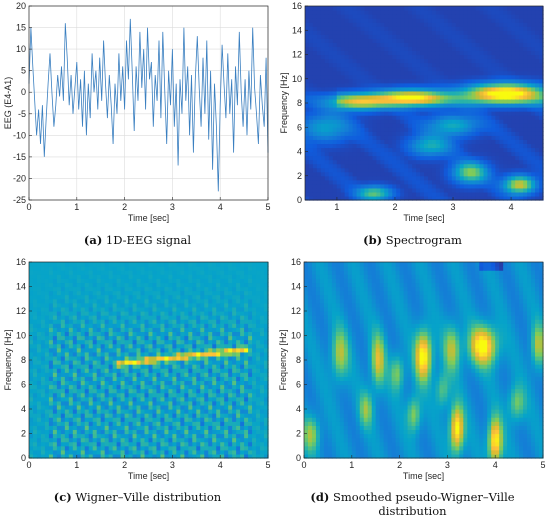  What do you see at coordinates (424, 240) in the screenshot?
I see `caption-b-text: Spectrogram` at bounding box center [424, 240].